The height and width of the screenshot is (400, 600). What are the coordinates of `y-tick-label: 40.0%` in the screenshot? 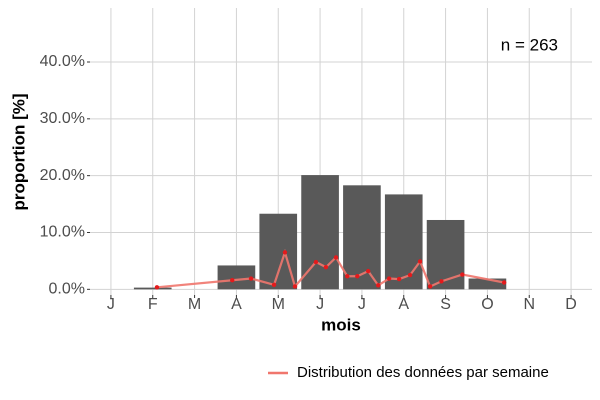 It's located at (62, 61).